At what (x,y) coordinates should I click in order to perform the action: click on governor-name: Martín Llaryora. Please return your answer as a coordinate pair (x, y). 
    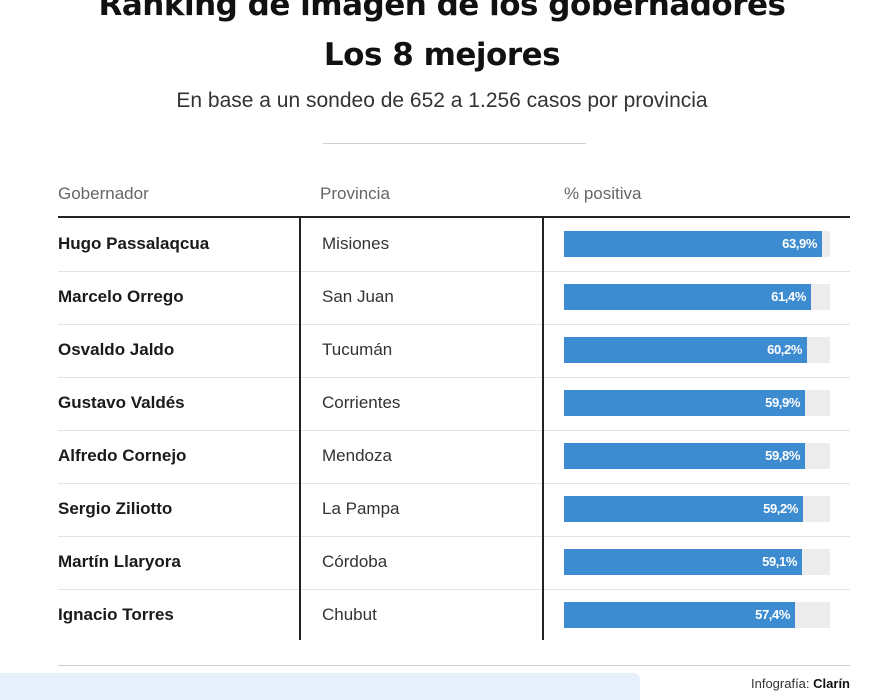
    Looking at the image, I should click on (119, 561).